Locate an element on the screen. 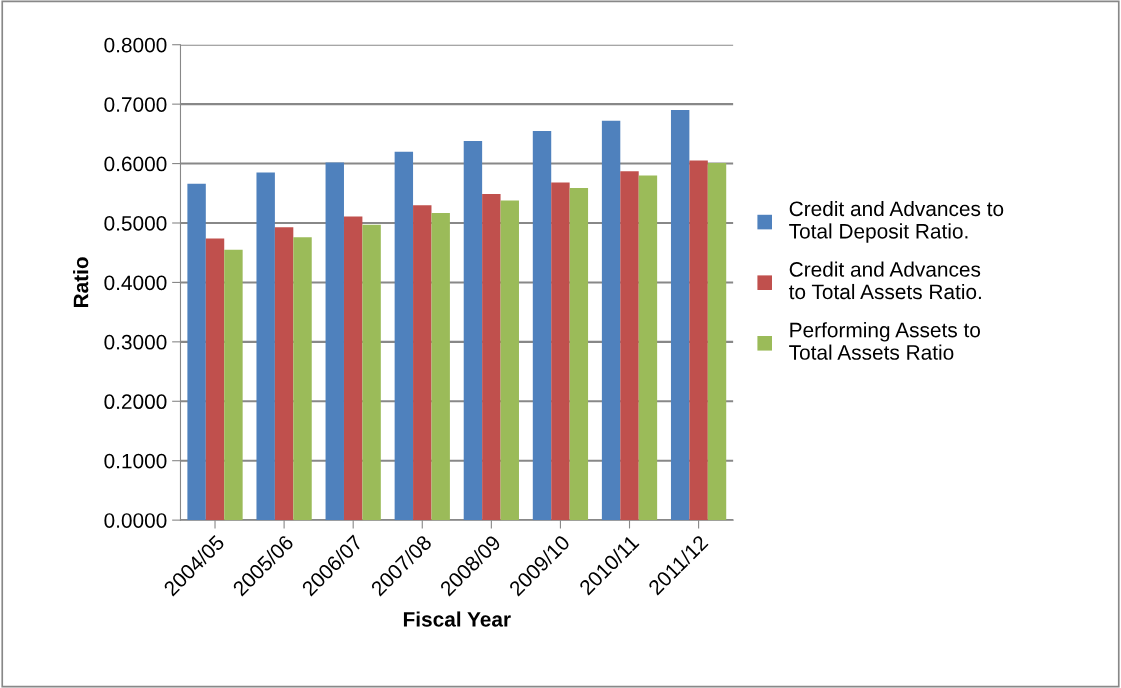  y-tick-label: 0.3000 is located at coordinates (135, 342).